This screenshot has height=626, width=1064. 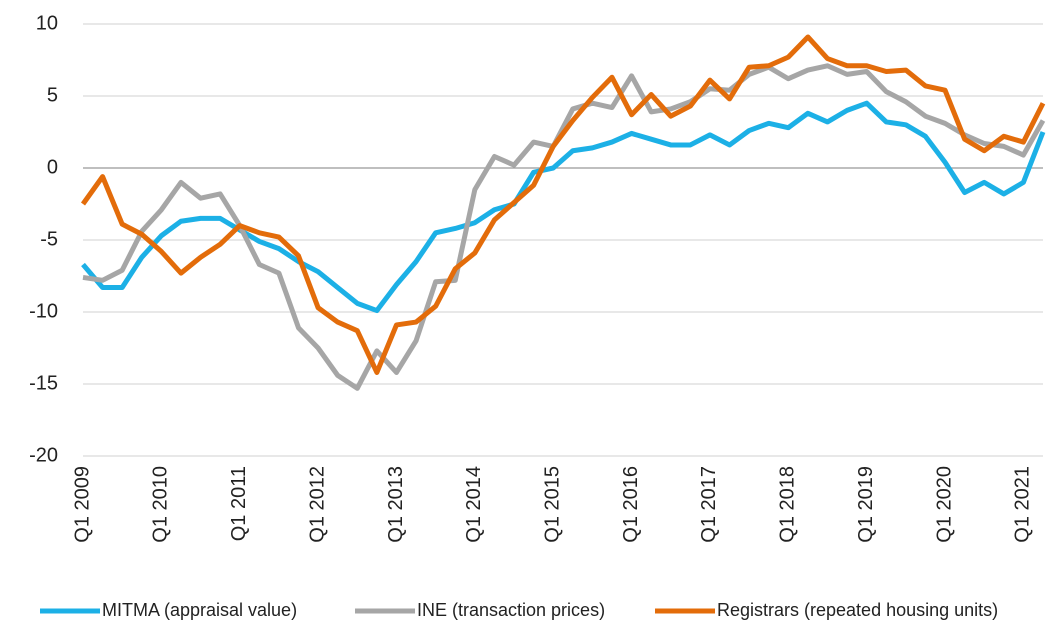 What do you see at coordinates (631, 504) in the screenshot?
I see `x-tick-label: Q1 2016` at bounding box center [631, 504].